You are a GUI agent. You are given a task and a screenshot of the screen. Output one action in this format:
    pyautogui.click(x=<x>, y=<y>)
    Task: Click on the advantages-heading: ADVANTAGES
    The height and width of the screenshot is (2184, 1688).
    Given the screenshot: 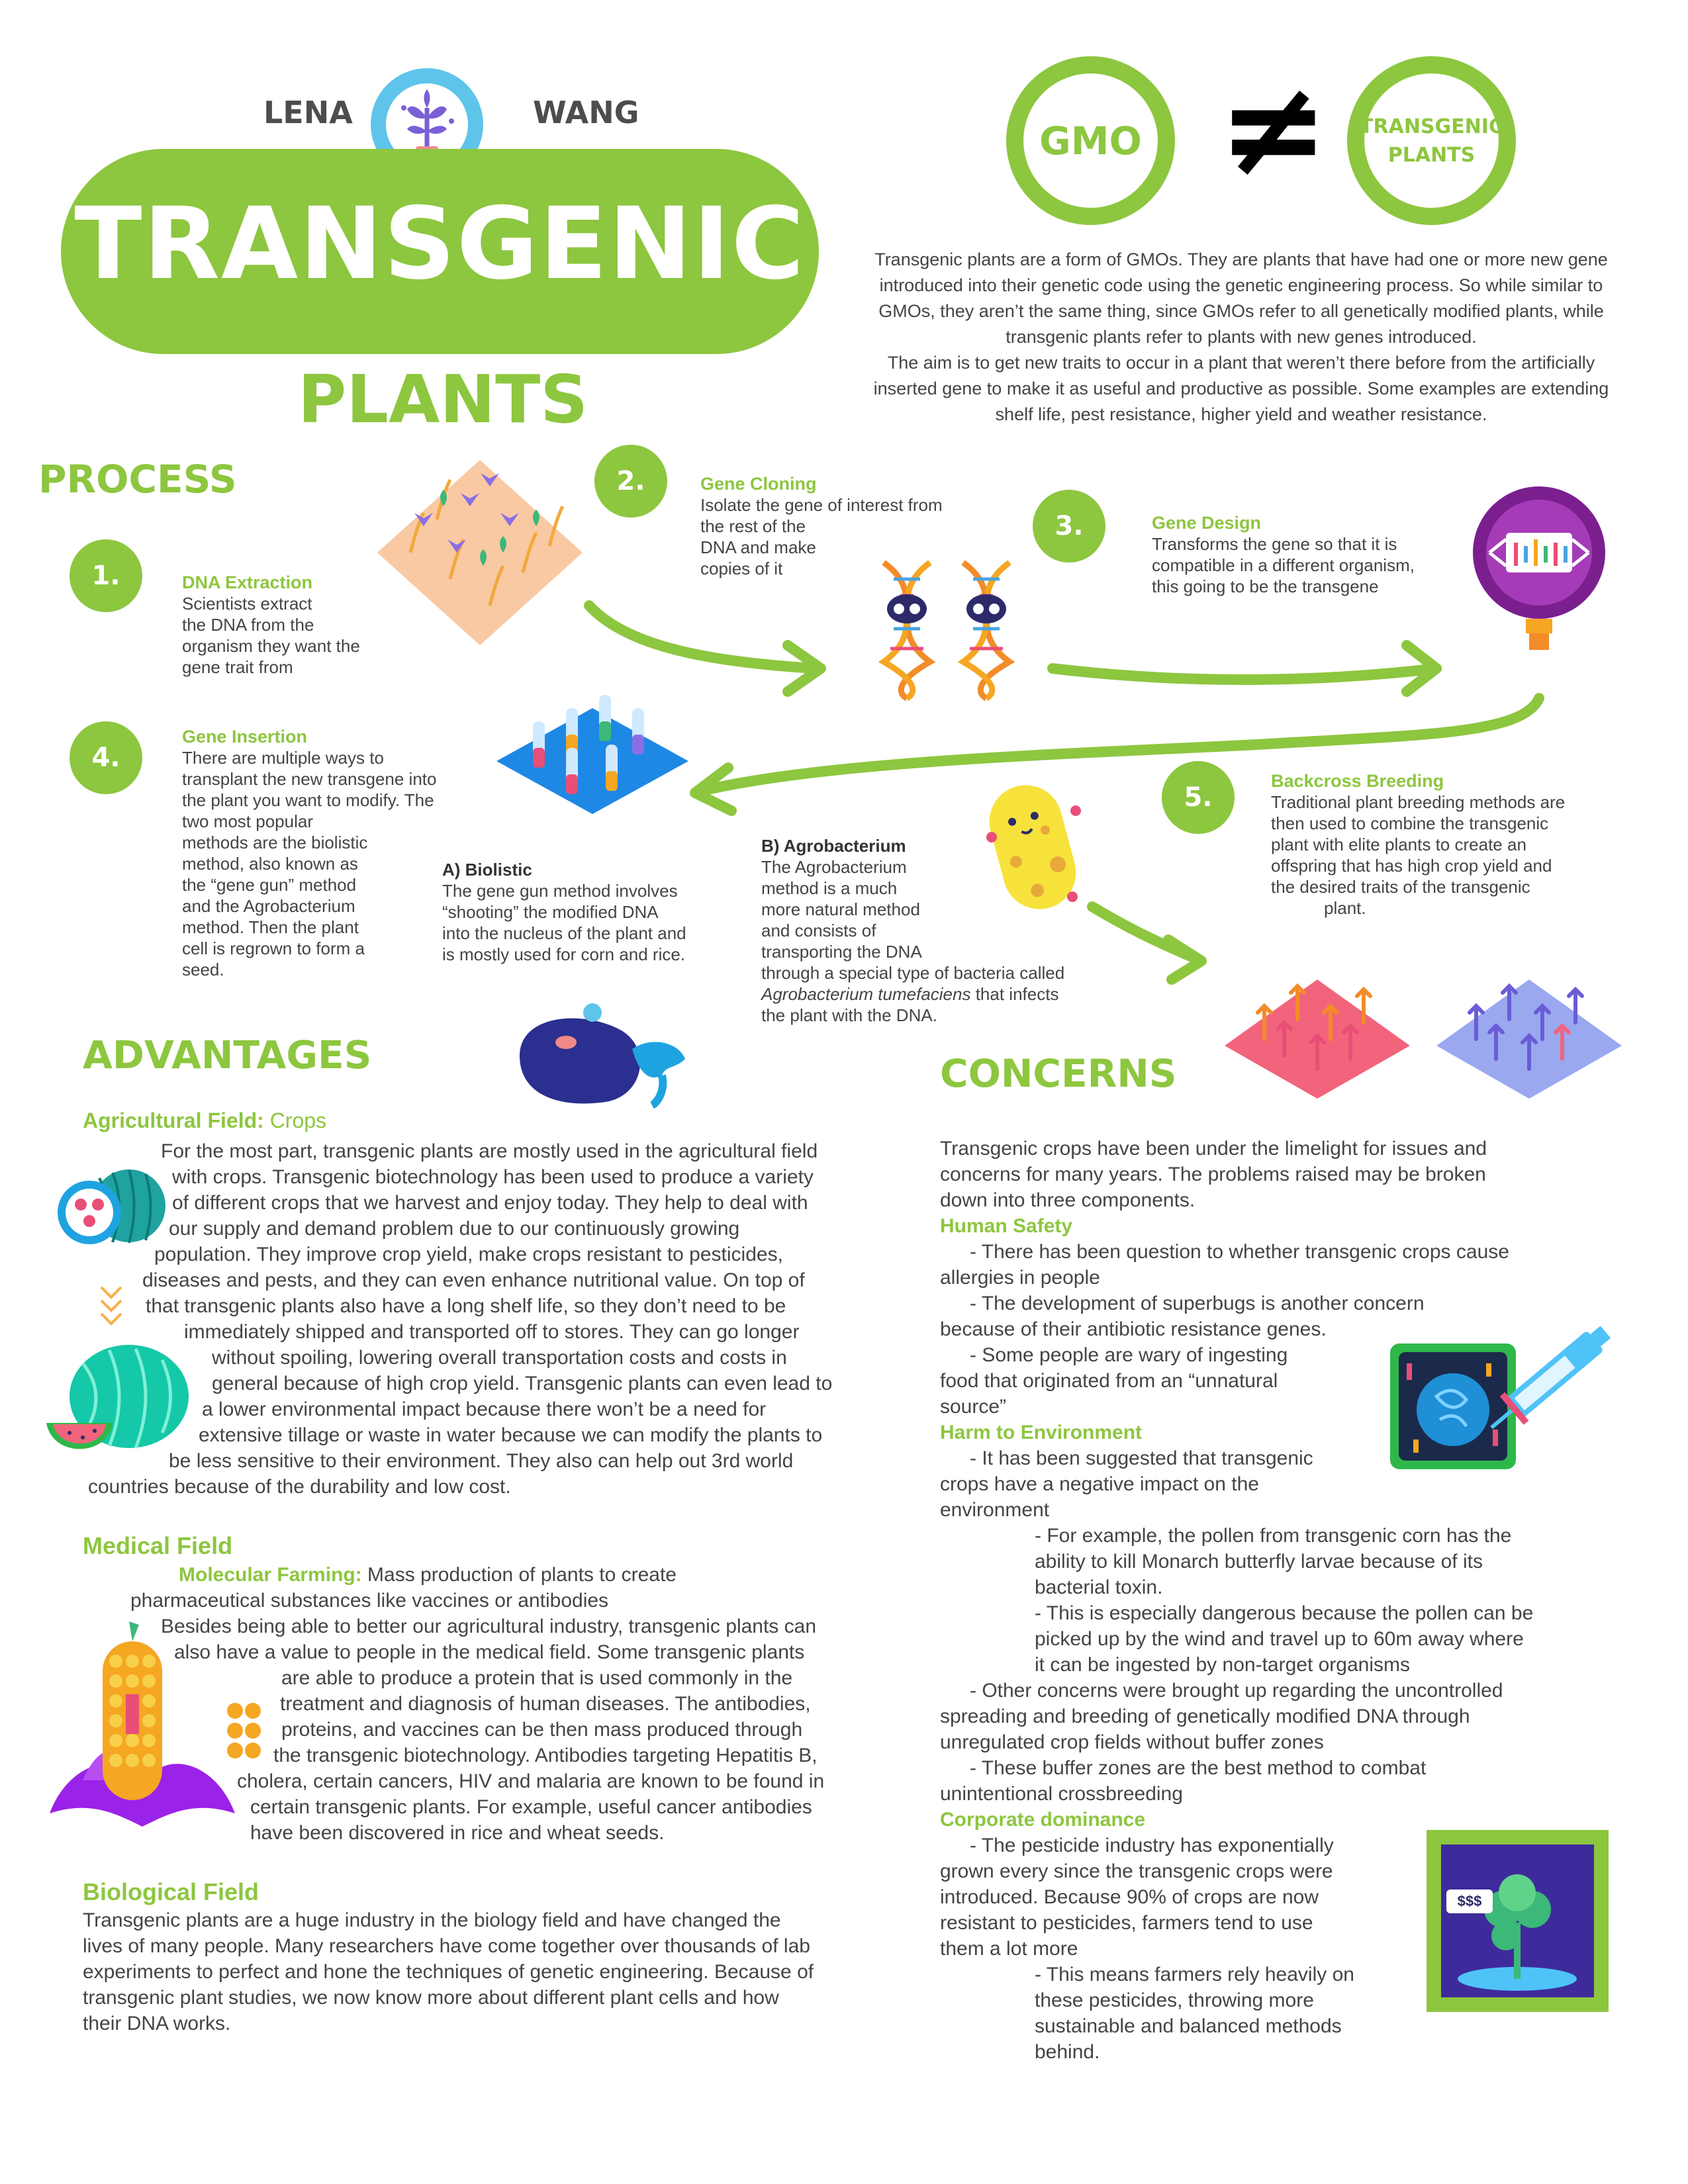 What is the action you would take?
    pyautogui.click(x=227, y=1054)
    